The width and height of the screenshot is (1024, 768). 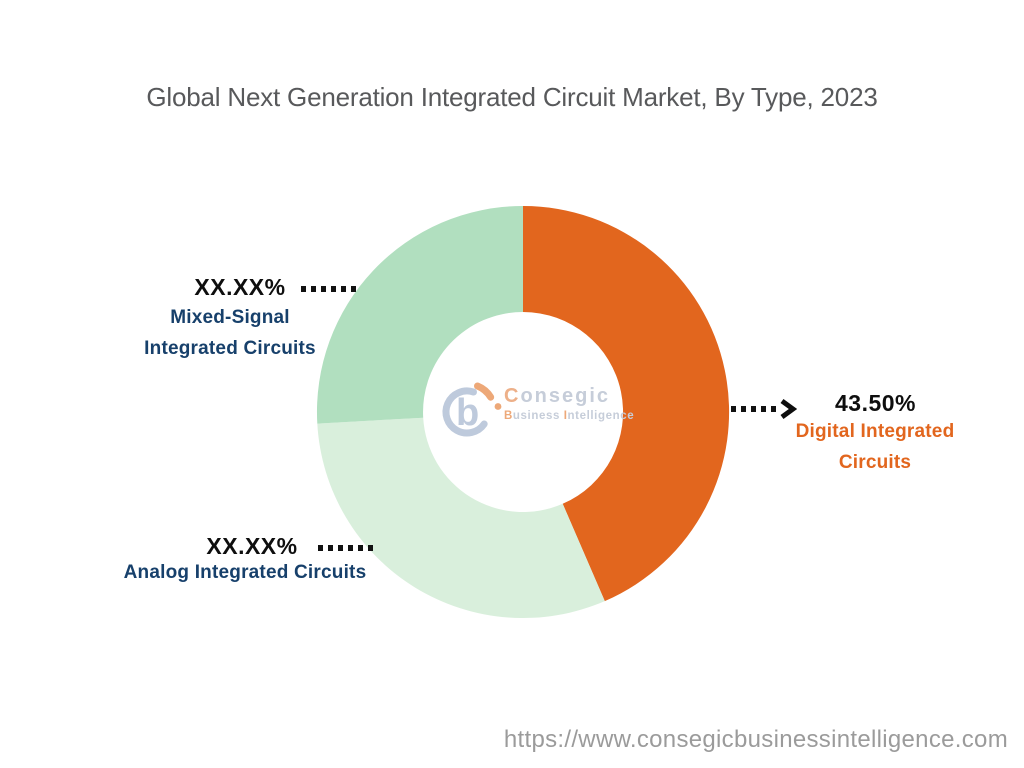 I want to click on logo-tag-initial-2: I, so click(x=565, y=416).